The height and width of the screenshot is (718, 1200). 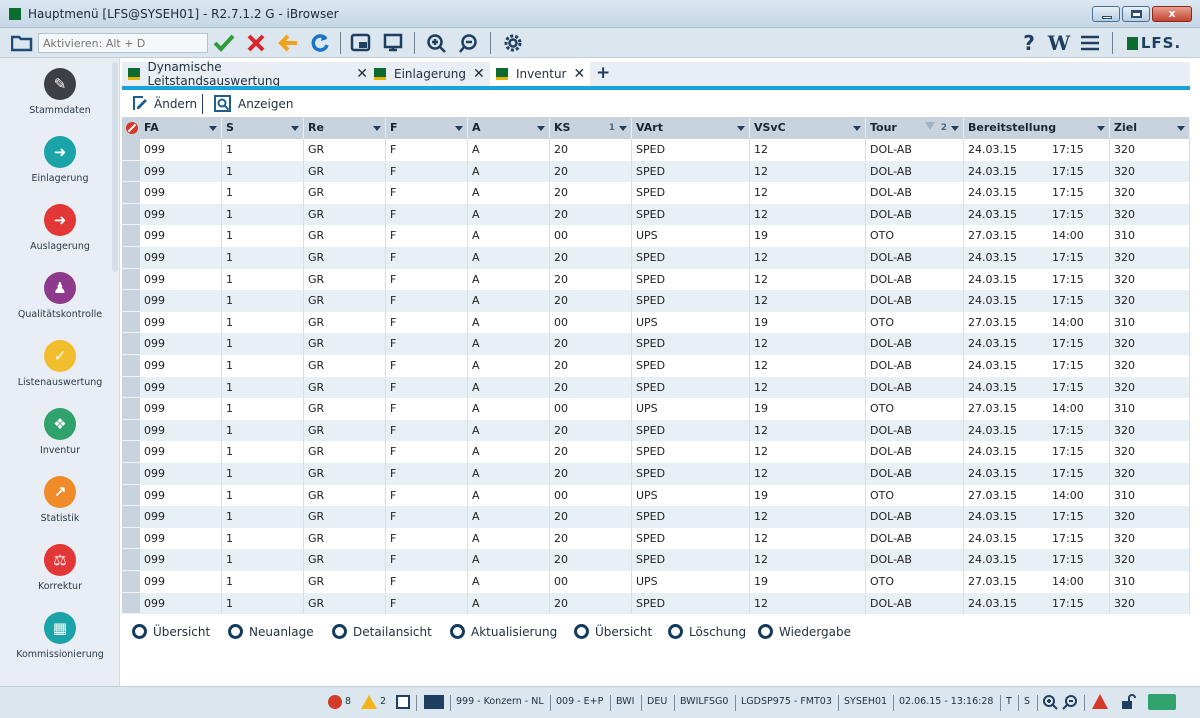 What do you see at coordinates (1009, 701) in the screenshot?
I see `status-mode-t: T` at bounding box center [1009, 701].